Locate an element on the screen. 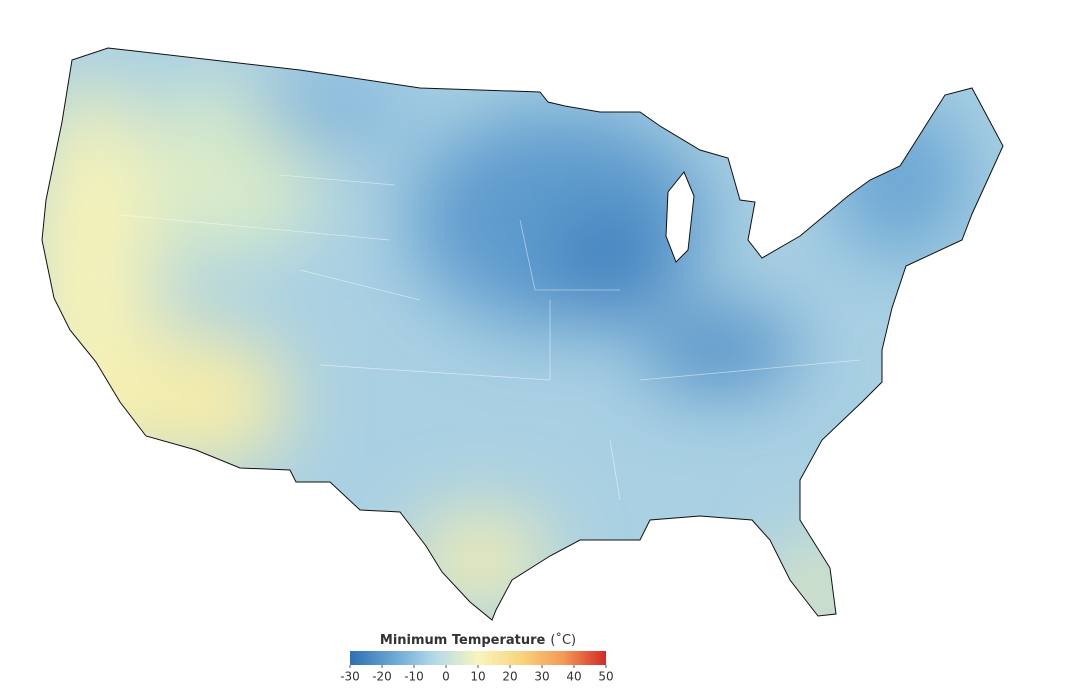  legend-unit: (˚C) is located at coordinates (563, 640).